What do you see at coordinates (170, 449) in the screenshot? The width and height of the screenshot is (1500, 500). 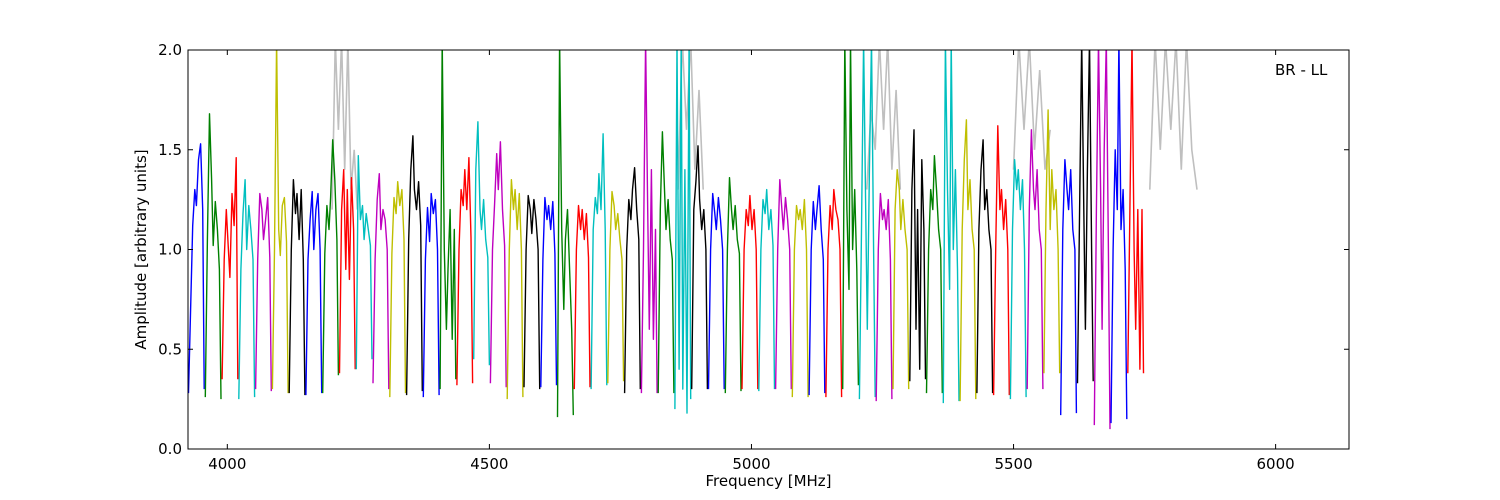 I see `y-tick-label: 0.0` at bounding box center [170, 449].